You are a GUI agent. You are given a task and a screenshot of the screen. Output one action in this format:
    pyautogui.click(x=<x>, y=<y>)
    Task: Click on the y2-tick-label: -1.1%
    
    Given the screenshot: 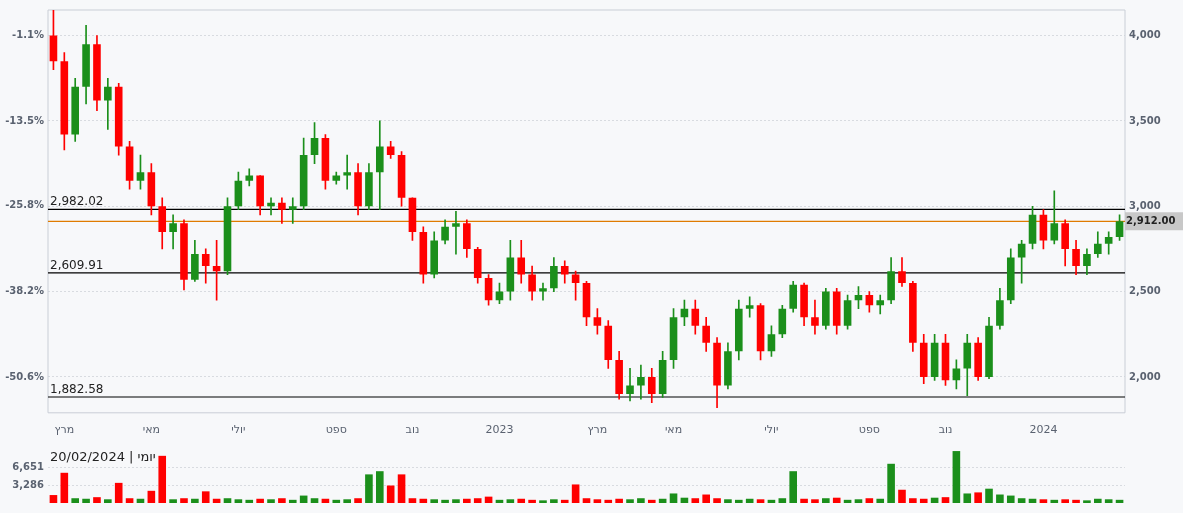 What is the action you would take?
    pyautogui.click(x=28, y=35)
    